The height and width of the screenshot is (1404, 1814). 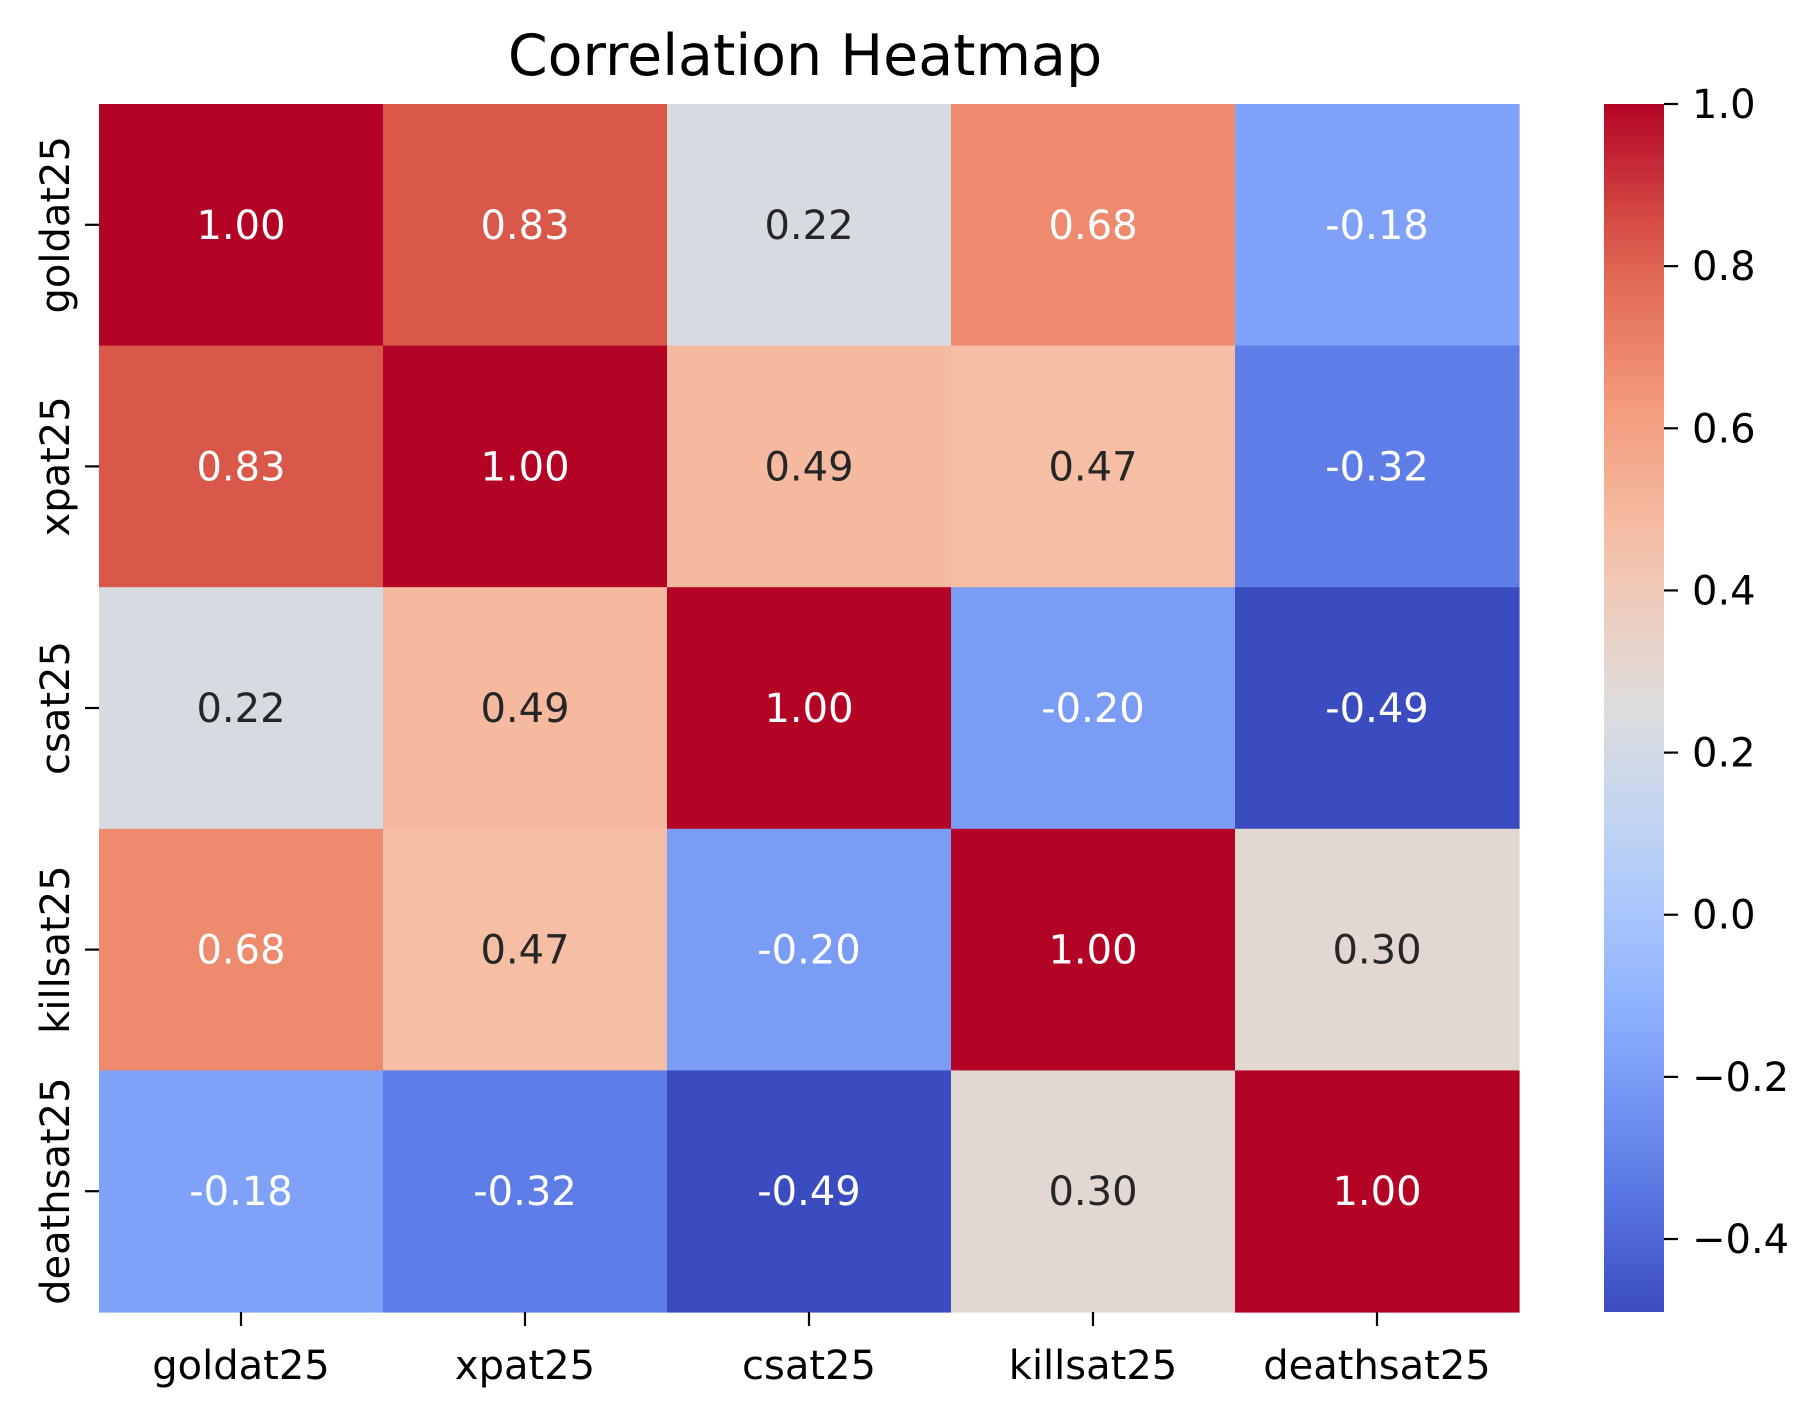 I want to click on heatmap-cell-csat25-xpat25, so click(x=525, y=708).